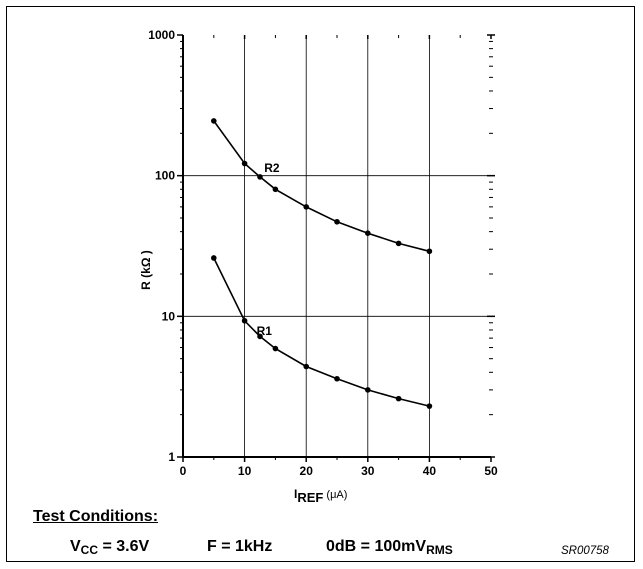  I want to click on x-tick-label: 30, so click(368, 471).